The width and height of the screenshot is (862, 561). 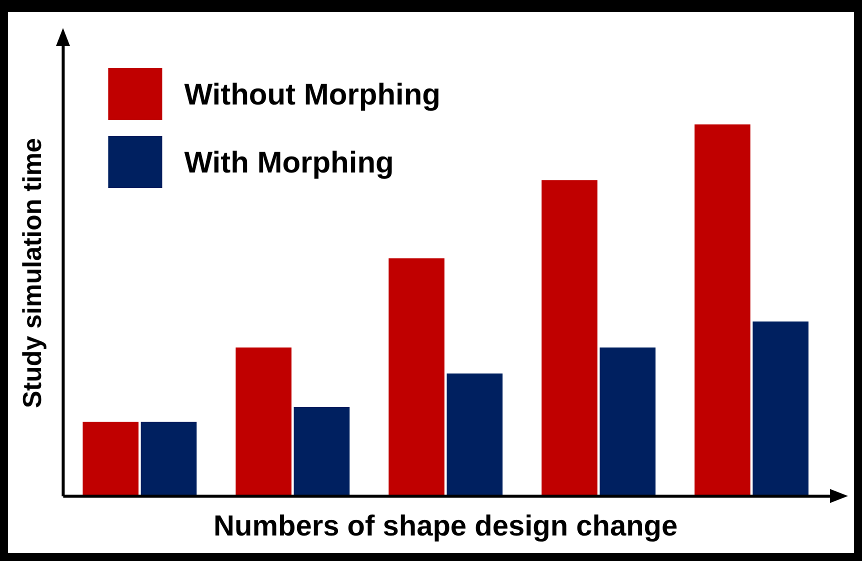 What do you see at coordinates (31, 273) in the screenshot?
I see `y-axis-title: Study simulation time` at bounding box center [31, 273].